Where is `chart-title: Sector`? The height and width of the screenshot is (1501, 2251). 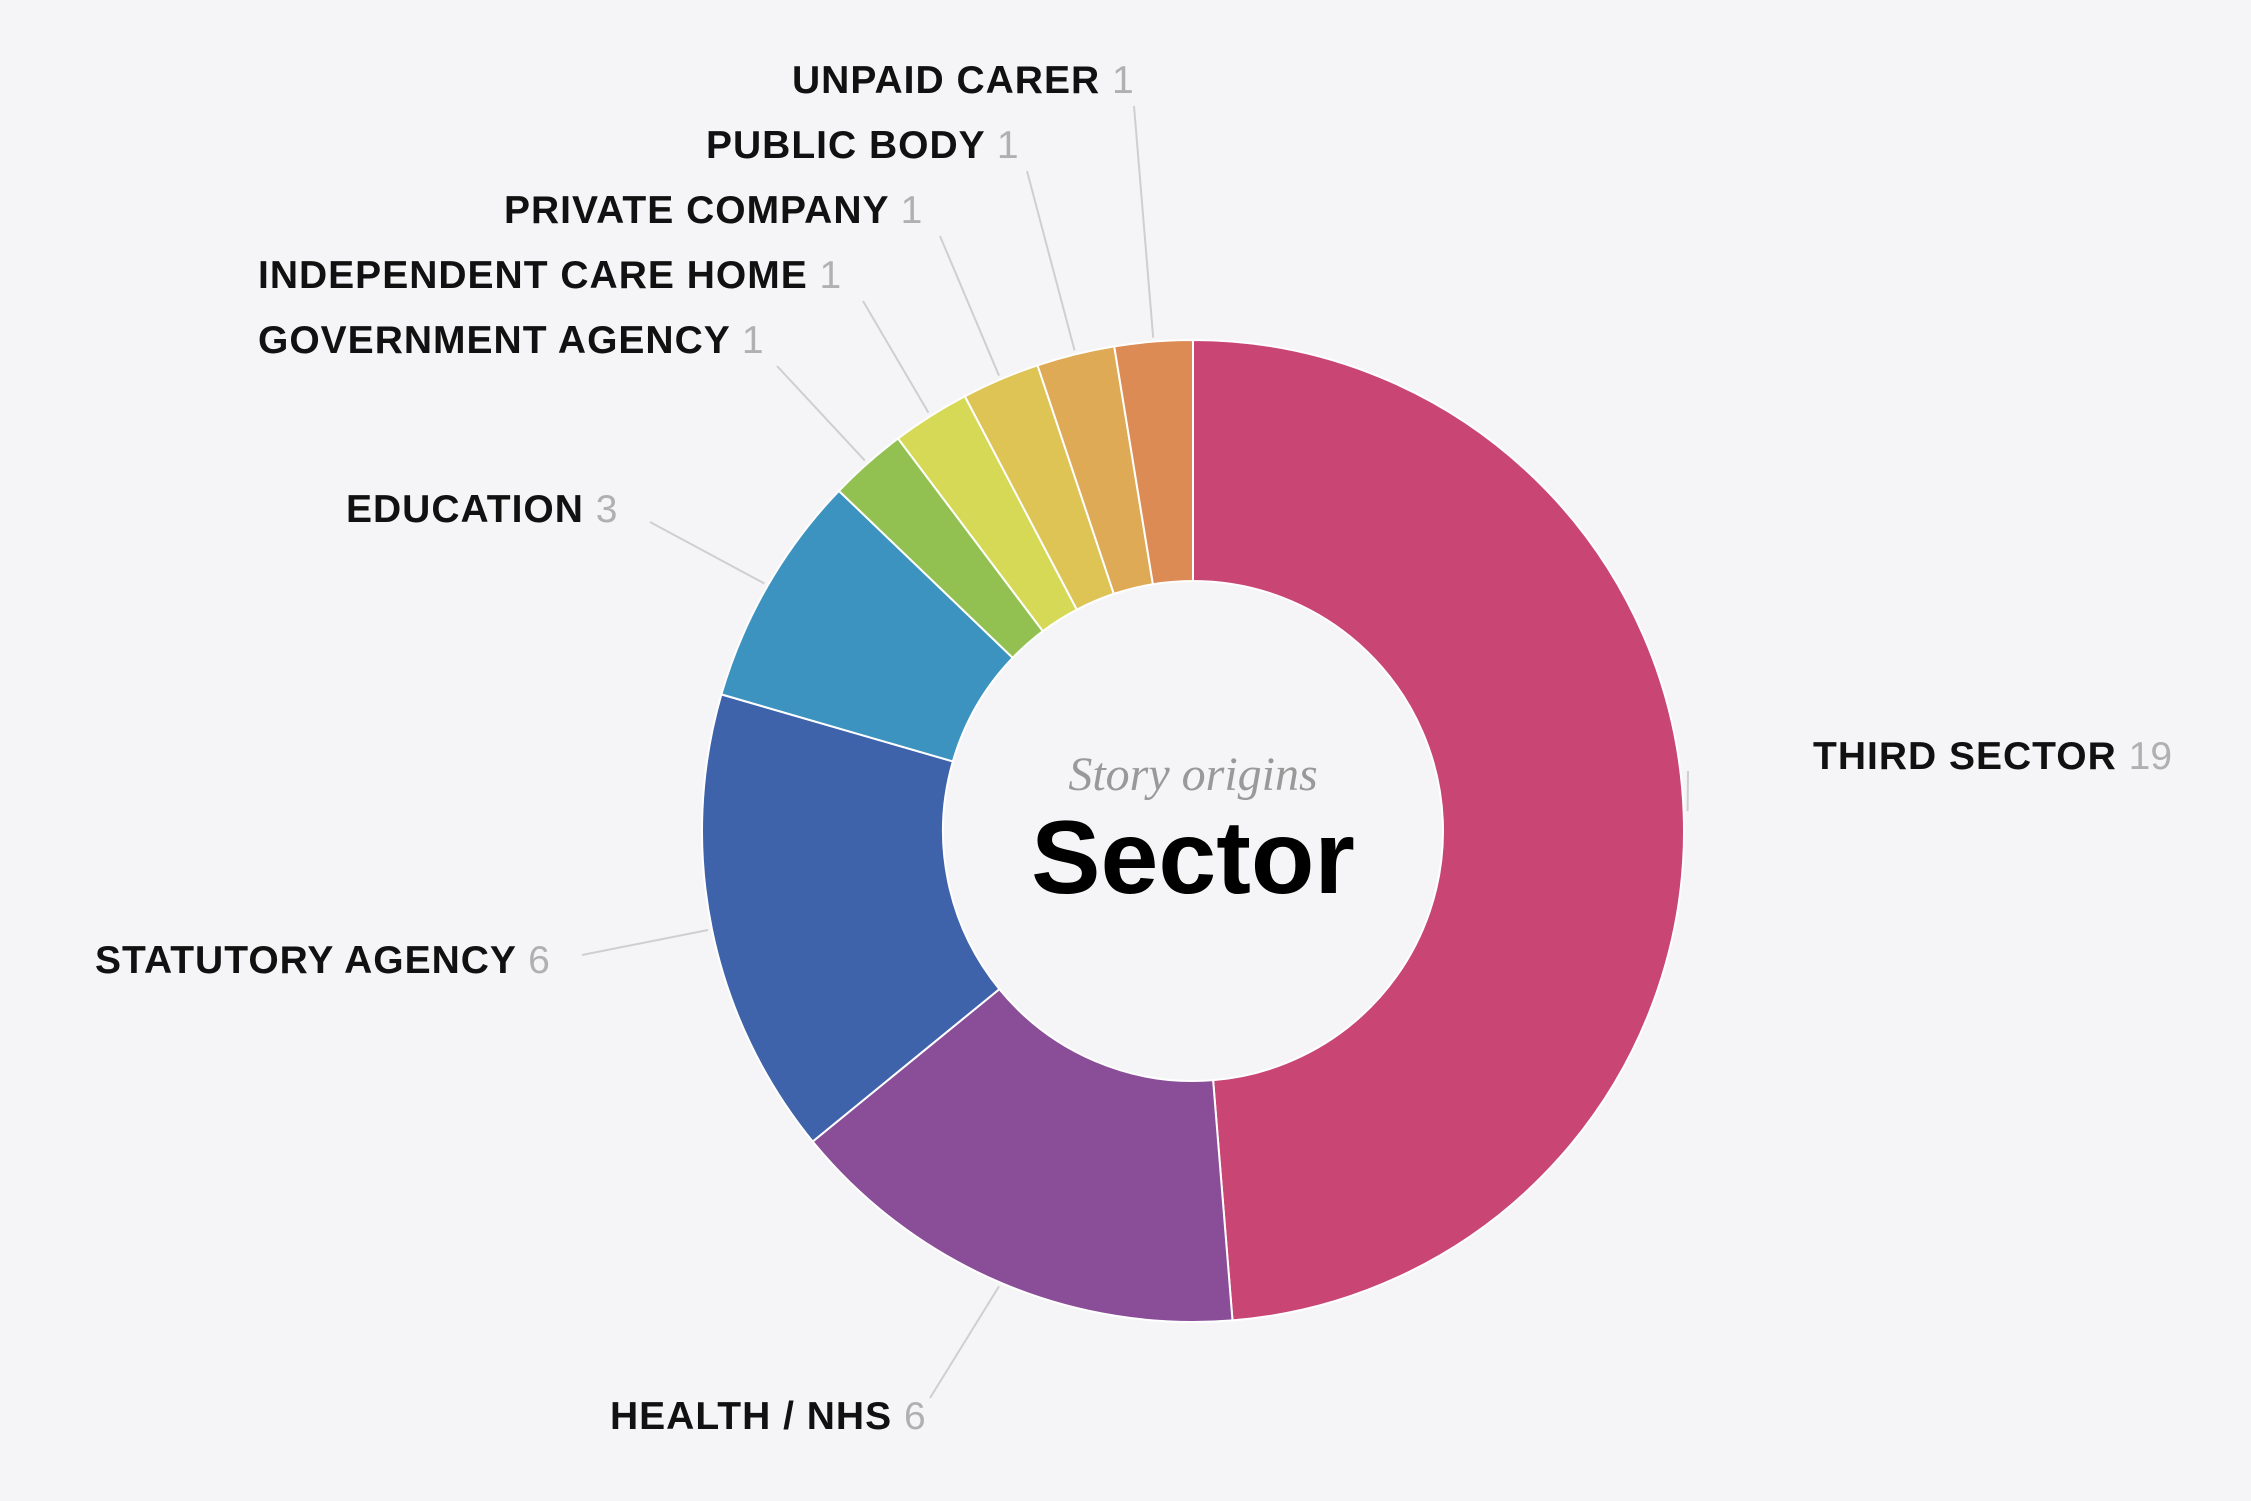
chart-title: Sector is located at coordinates (1193, 858).